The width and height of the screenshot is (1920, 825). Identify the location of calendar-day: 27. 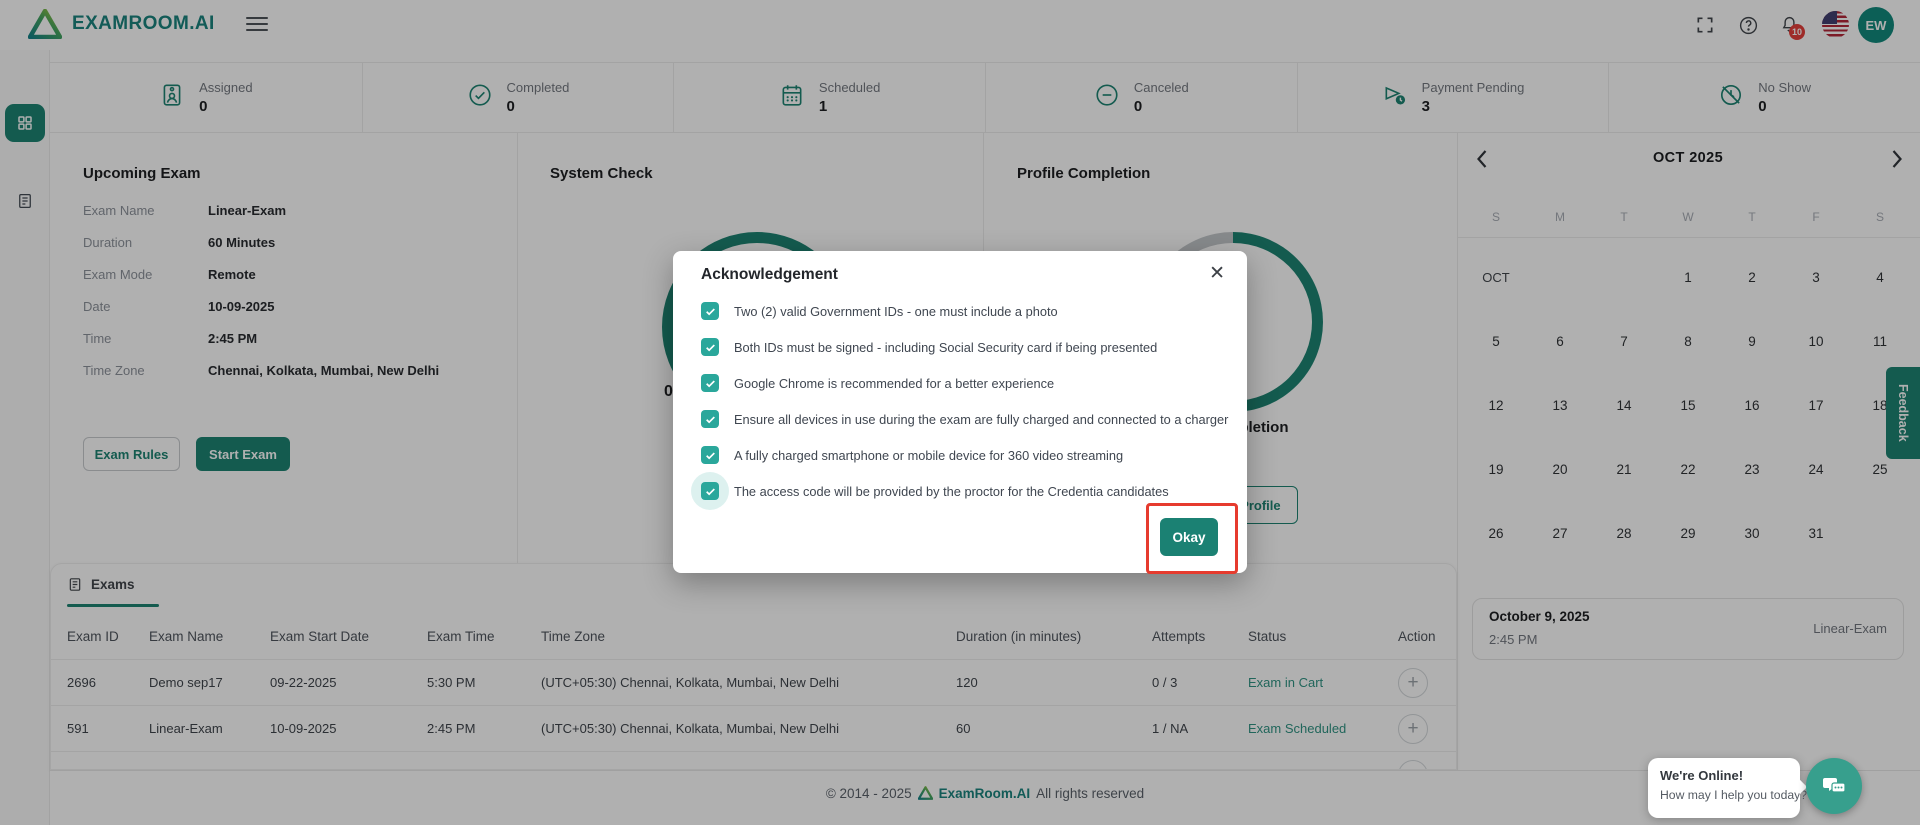
(1560, 533).